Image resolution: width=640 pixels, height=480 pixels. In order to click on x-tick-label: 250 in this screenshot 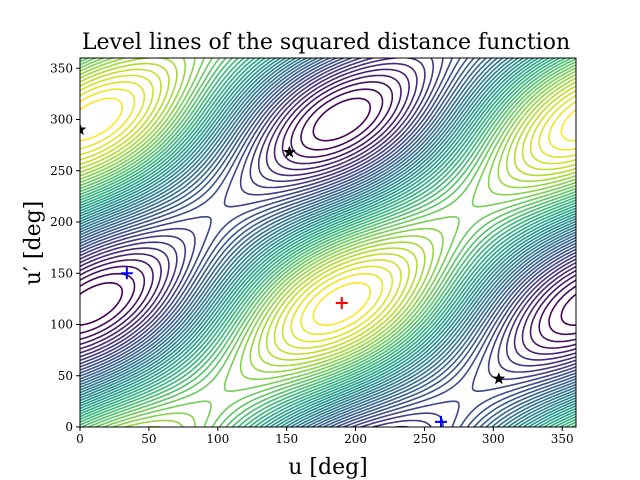, I will do `click(424, 439)`.